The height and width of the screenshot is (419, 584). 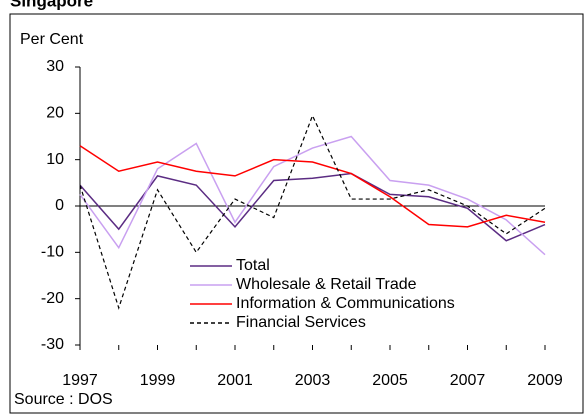 I want to click on y-axis-label: Per Cent, so click(x=52, y=39).